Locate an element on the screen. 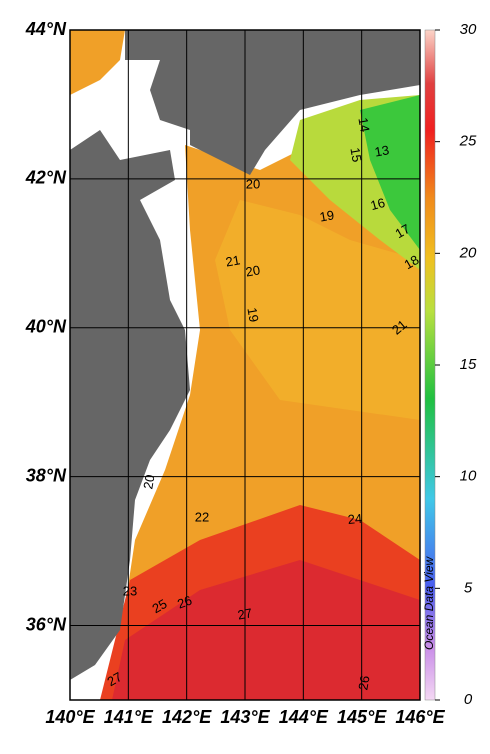 The width and height of the screenshot is (490, 754). lon-label: 146°E is located at coordinates (420, 717).